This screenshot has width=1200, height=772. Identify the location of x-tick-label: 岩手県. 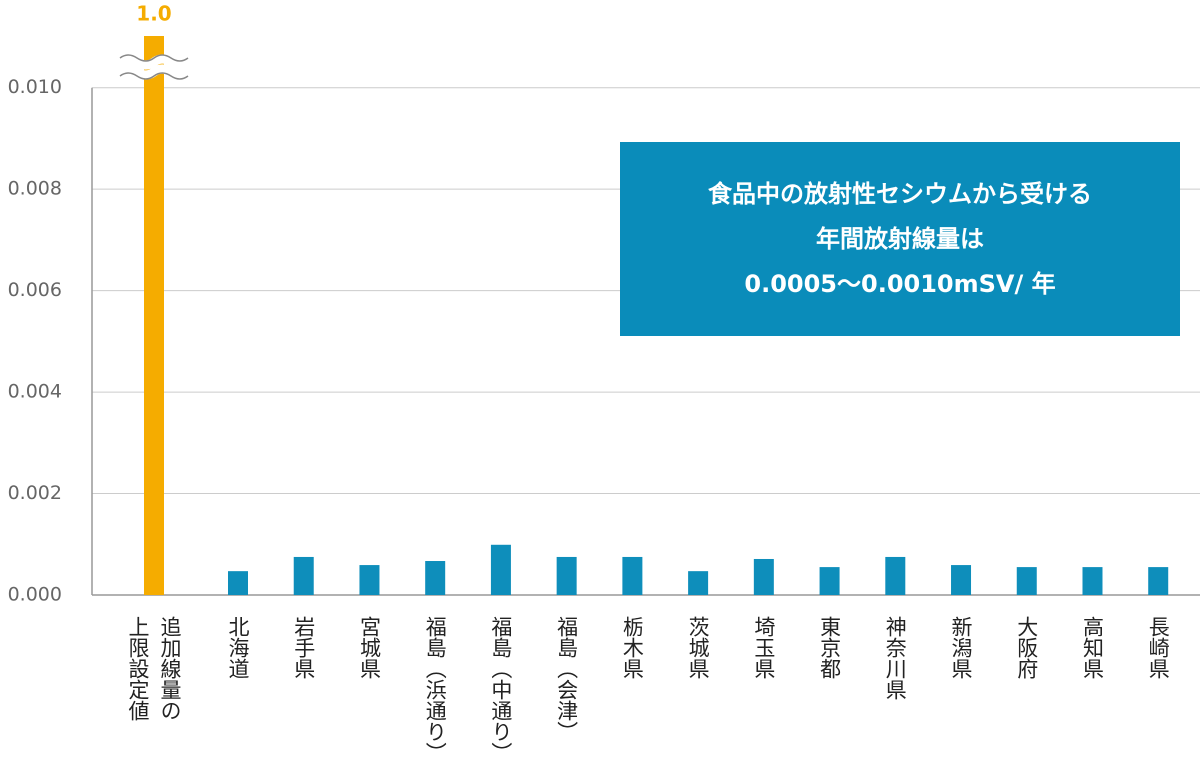
(303, 647).